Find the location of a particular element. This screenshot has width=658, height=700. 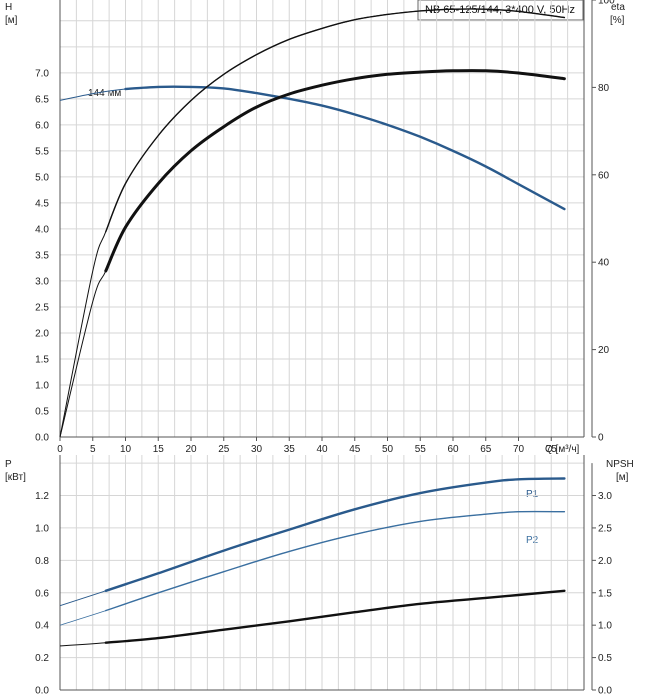

eta-tick-label: 20 is located at coordinates (604, 350).